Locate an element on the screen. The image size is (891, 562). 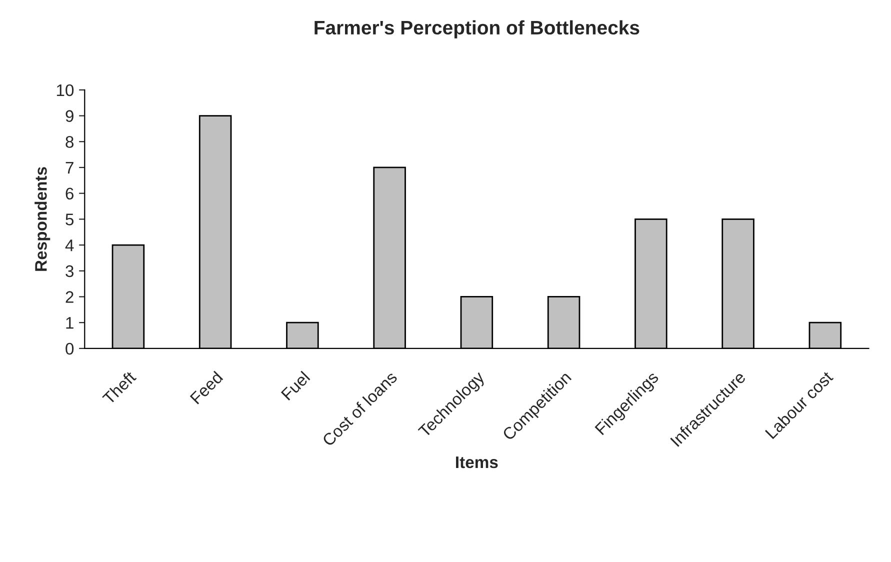
x-axis-title: Items is located at coordinates (477, 462).